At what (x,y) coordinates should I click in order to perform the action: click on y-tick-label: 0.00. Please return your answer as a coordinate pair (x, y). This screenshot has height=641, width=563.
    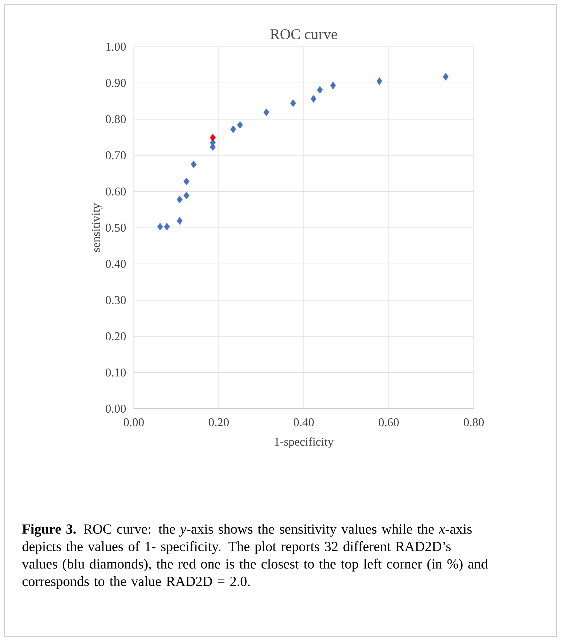
    Looking at the image, I should click on (116, 409).